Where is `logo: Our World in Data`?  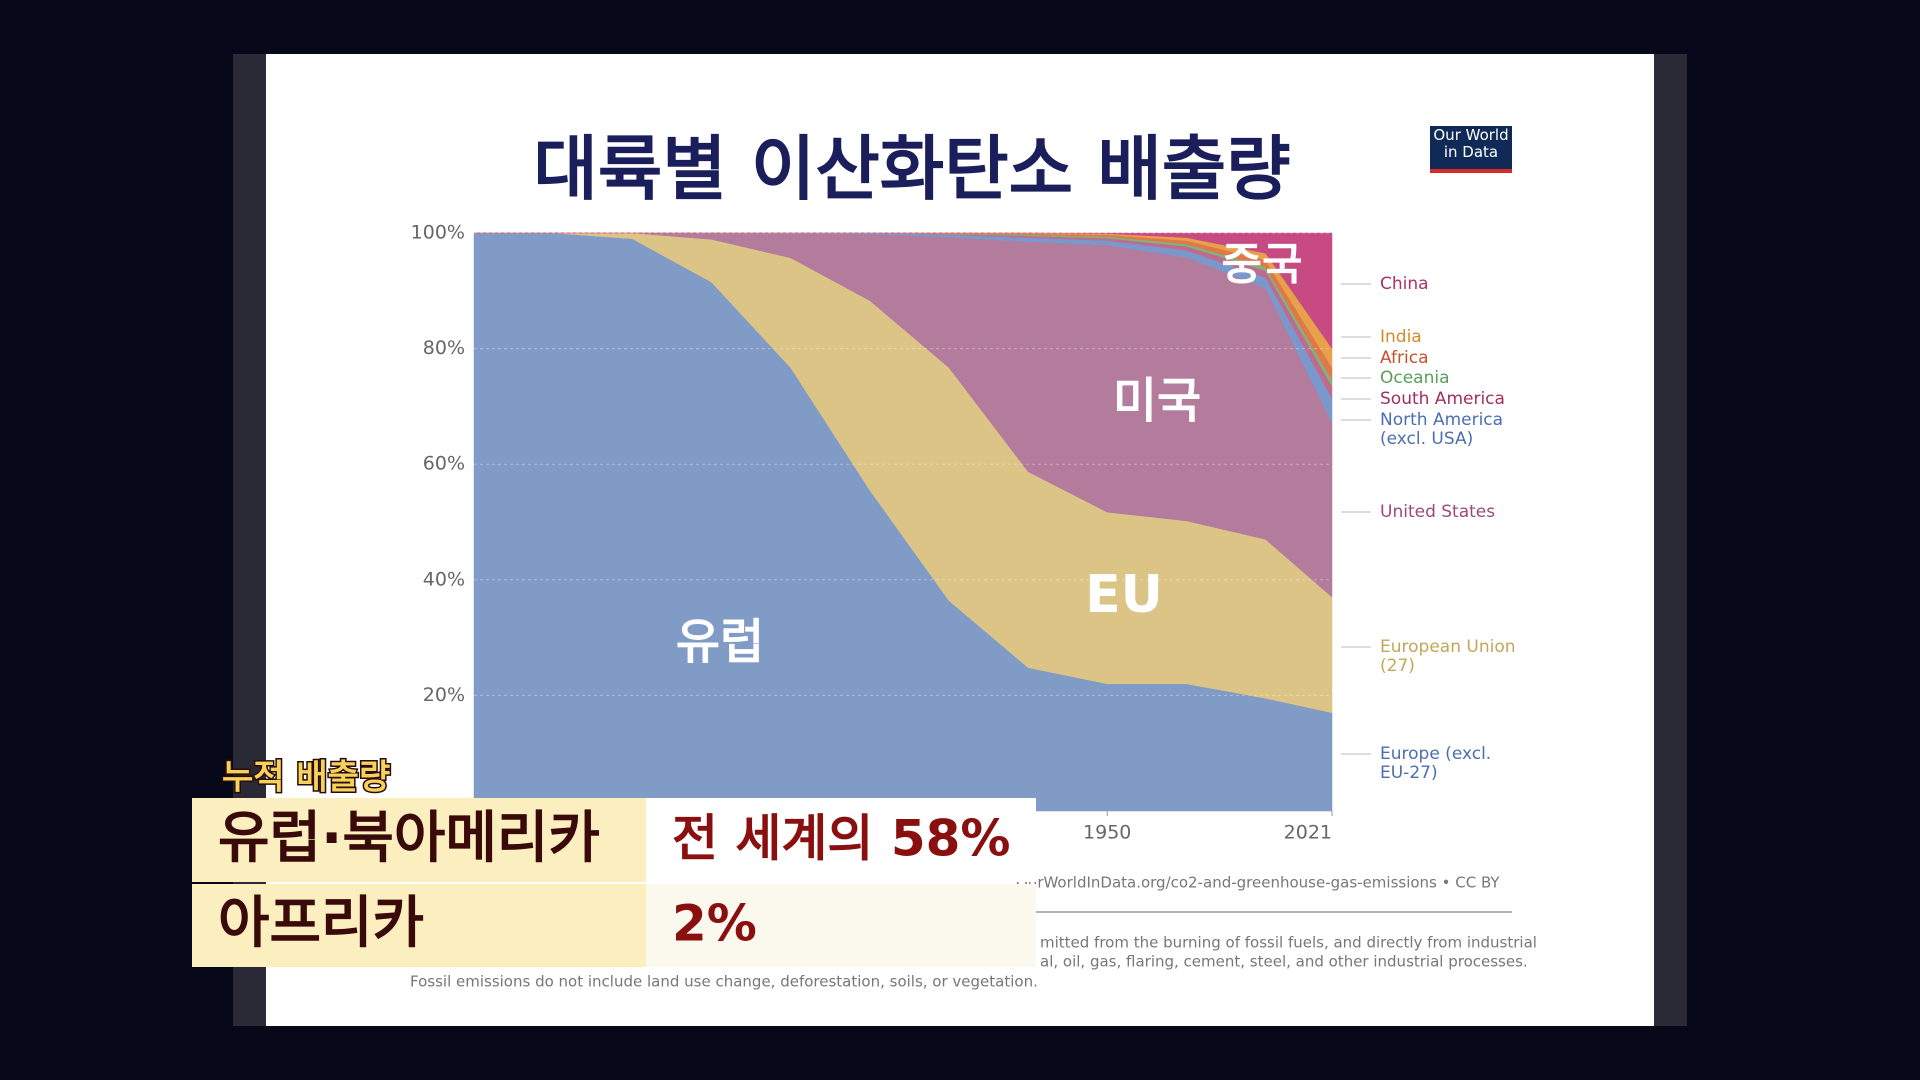
logo: Our World in Data is located at coordinates (1471, 149).